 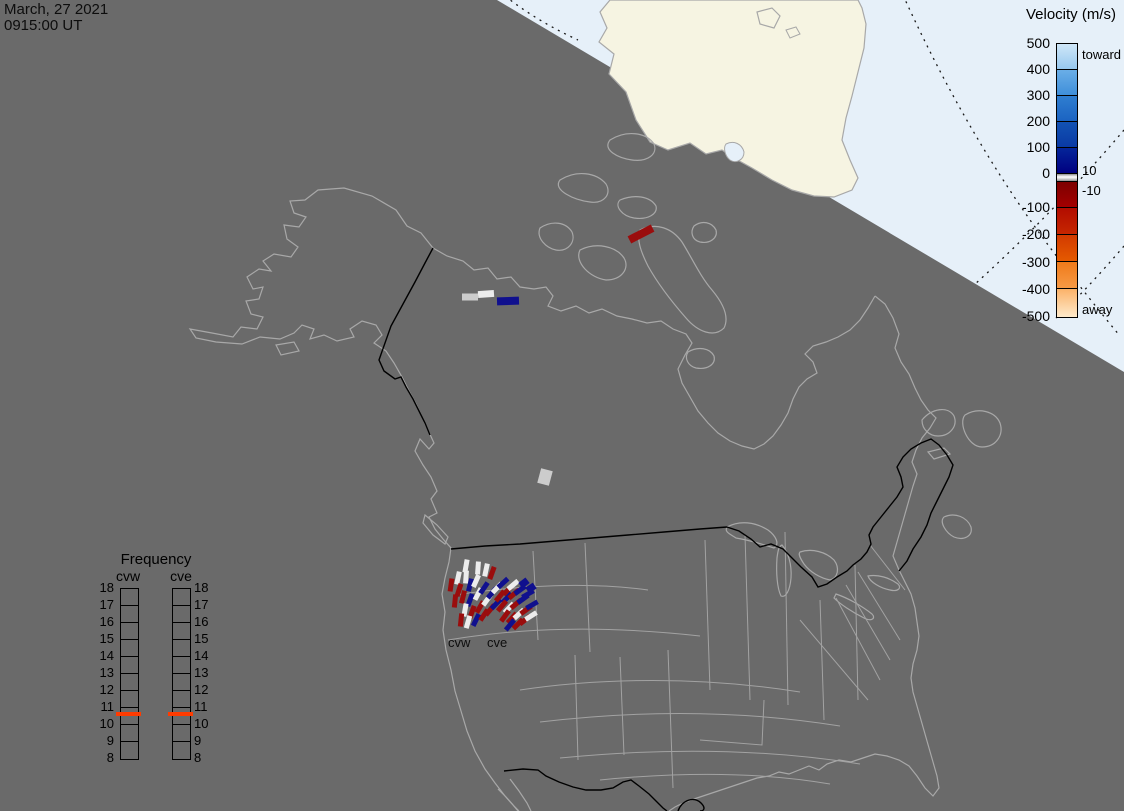 What do you see at coordinates (110, 740) in the screenshot?
I see `frequency-tick: 9` at bounding box center [110, 740].